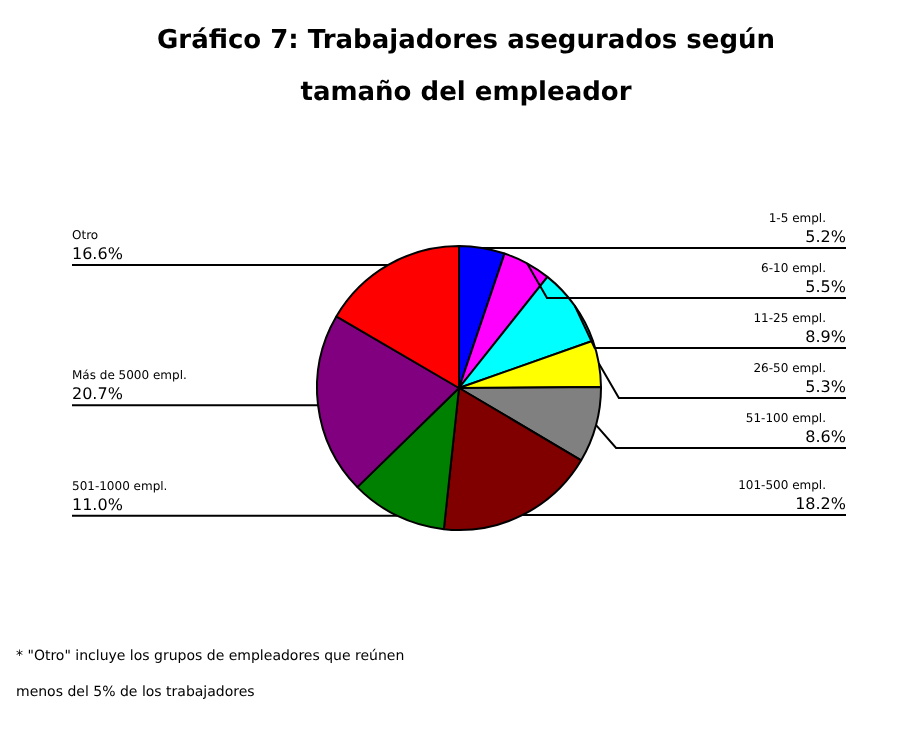  Describe the element at coordinates (466, 68) in the screenshot. I see `chart-title: Gráfico 7: Trabajadores asegurados según tamaño del empleador` at that location.